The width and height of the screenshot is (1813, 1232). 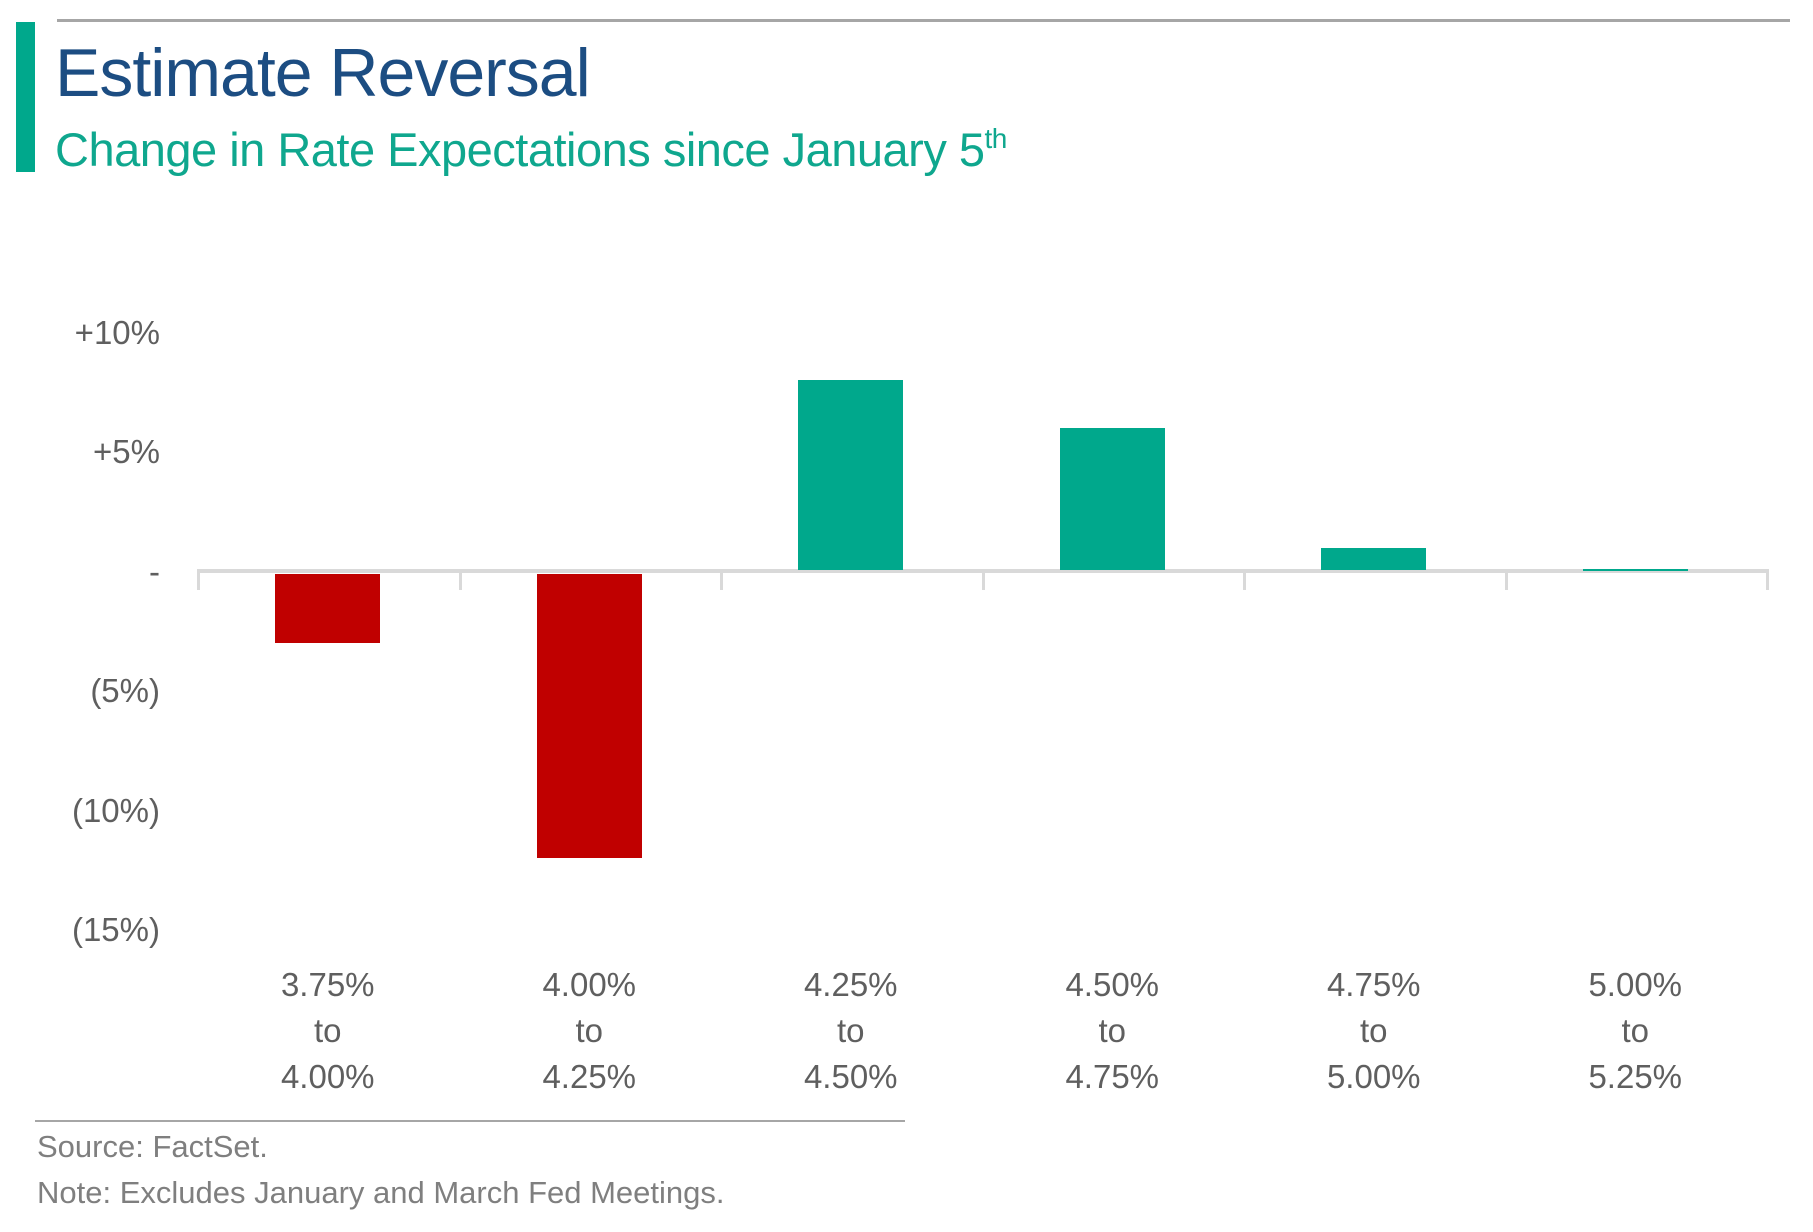 I want to click on source-note: Source: FactSet., so click(x=152, y=1146).